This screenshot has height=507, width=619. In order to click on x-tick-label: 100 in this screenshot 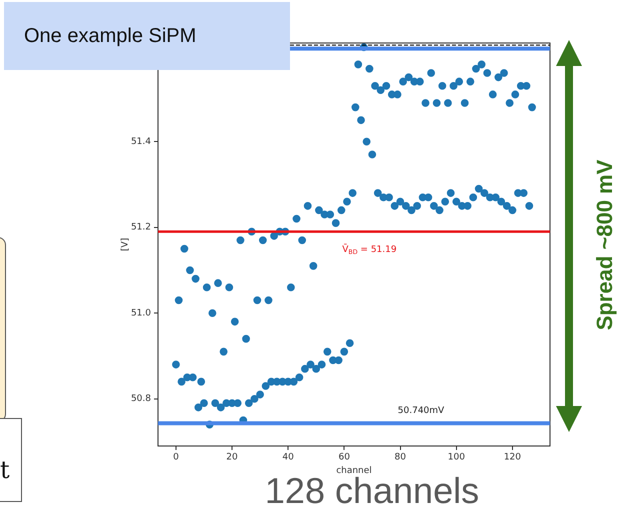, I will do `click(457, 457)`.